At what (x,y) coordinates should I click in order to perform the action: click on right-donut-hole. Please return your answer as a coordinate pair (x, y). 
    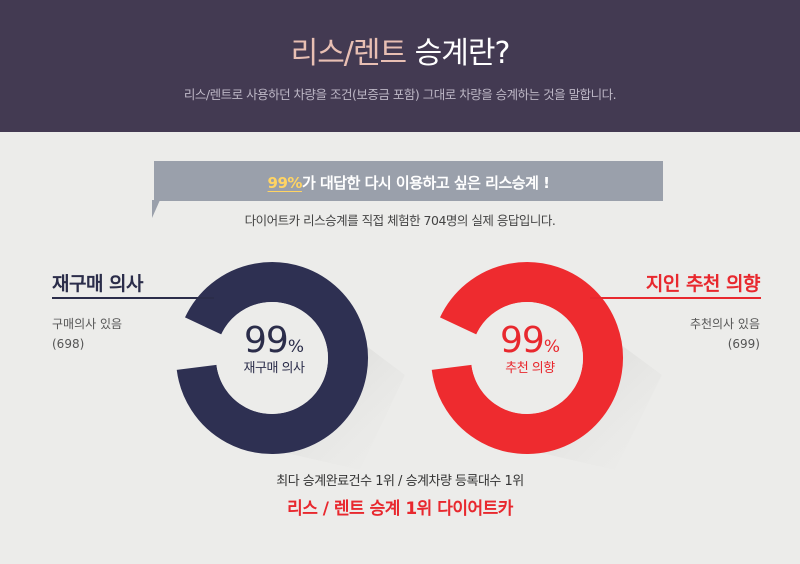
    Looking at the image, I should click on (527, 358).